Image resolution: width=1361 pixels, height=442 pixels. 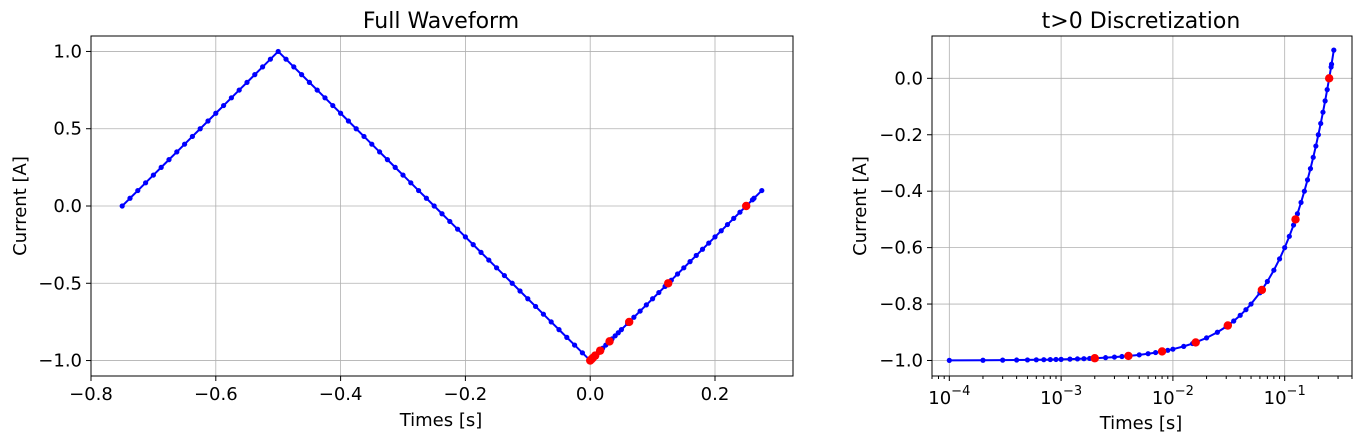 What do you see at coordinates (590, 394) in the screenshot?
I see `x-tick-label: 0.0` at bounding box center [590, 394].